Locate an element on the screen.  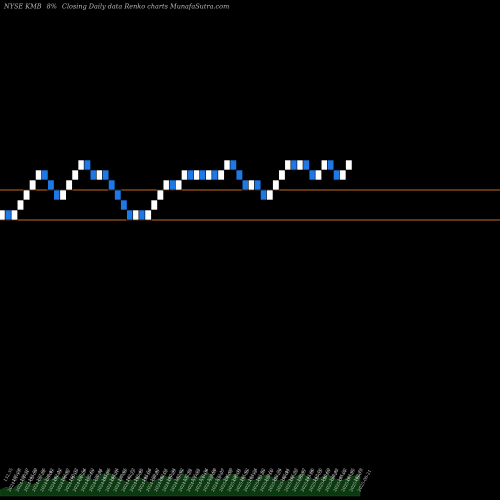
x-tick-value: 141.79 is located at coordinates (32, 475).